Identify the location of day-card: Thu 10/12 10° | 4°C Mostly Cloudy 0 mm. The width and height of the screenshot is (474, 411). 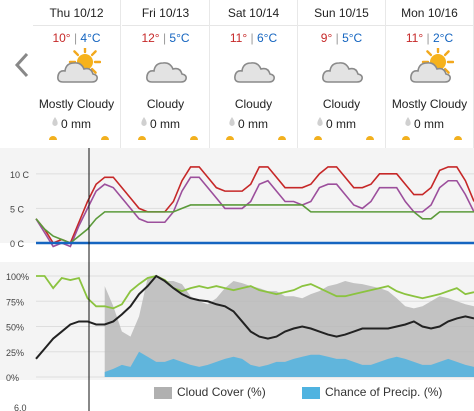
(77, 74).